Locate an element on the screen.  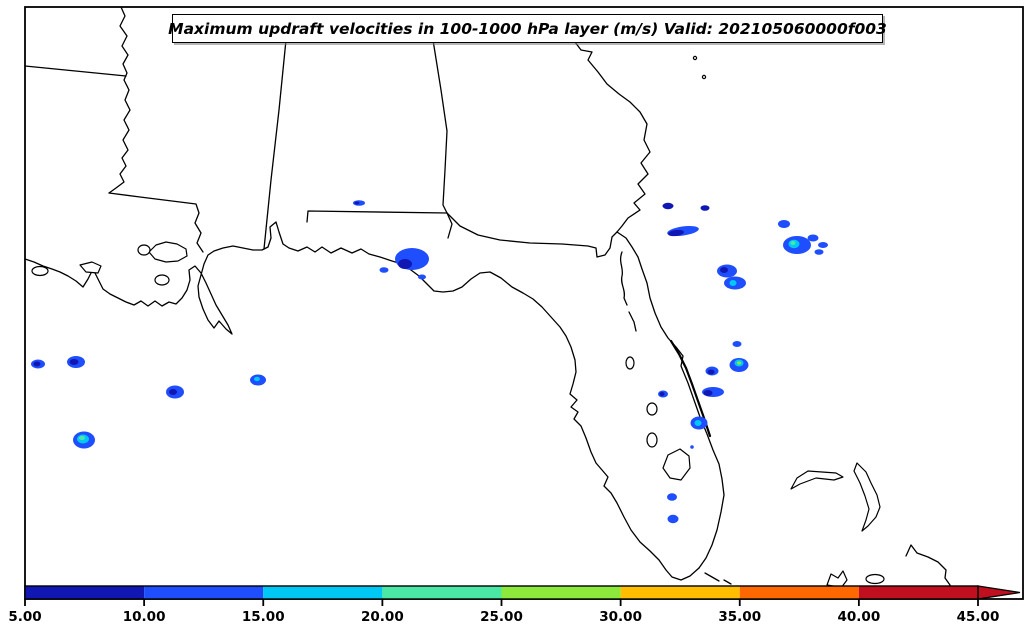
coastline-atlantic-georgia is located at coordinates (612, 137).